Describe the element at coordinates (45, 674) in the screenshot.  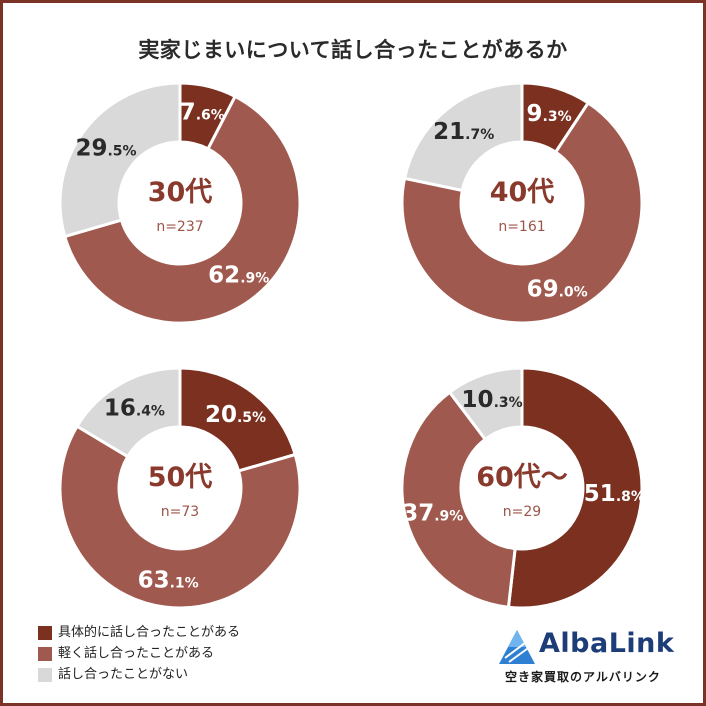
I see `legend-swatch-none` at that location.